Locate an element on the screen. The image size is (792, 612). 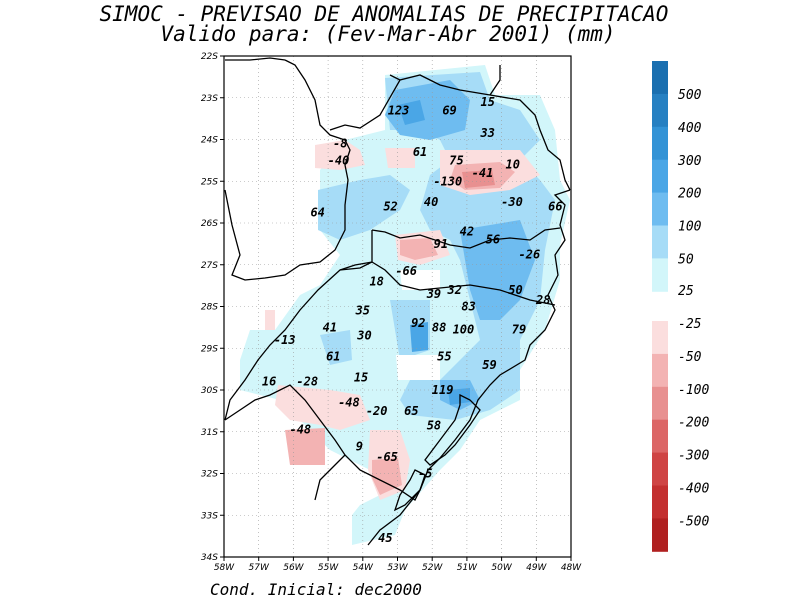
anomaly-value-label: 45 is located at coordinates (385, 538).